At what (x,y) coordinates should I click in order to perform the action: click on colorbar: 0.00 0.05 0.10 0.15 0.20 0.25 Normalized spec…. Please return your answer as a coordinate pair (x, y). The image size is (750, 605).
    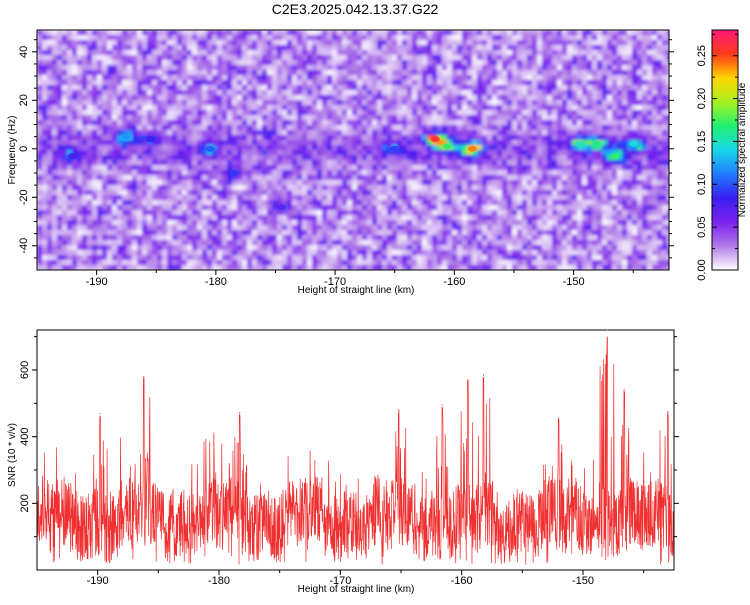
    Looking at the image, I should click on (722, 155).